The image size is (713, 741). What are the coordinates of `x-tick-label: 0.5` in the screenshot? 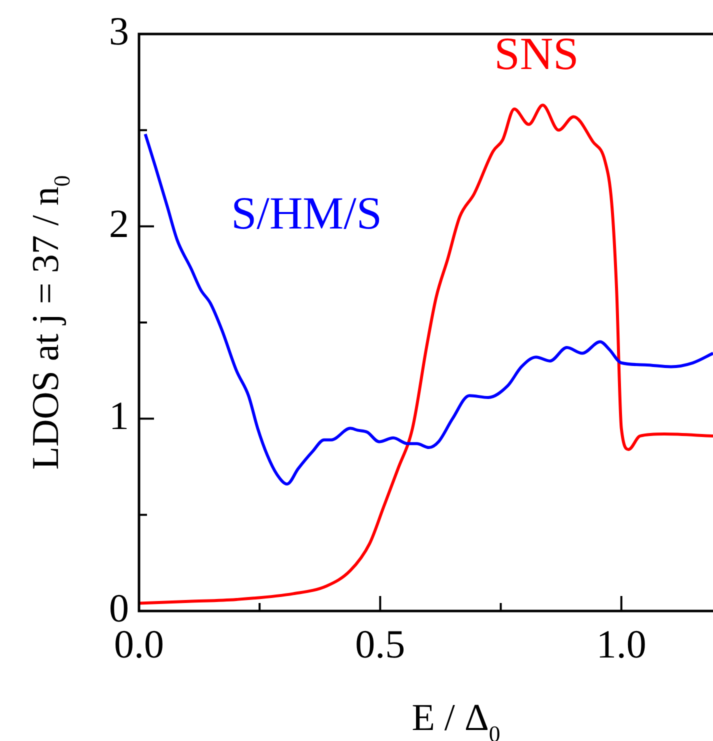 It's located at (380, 644).